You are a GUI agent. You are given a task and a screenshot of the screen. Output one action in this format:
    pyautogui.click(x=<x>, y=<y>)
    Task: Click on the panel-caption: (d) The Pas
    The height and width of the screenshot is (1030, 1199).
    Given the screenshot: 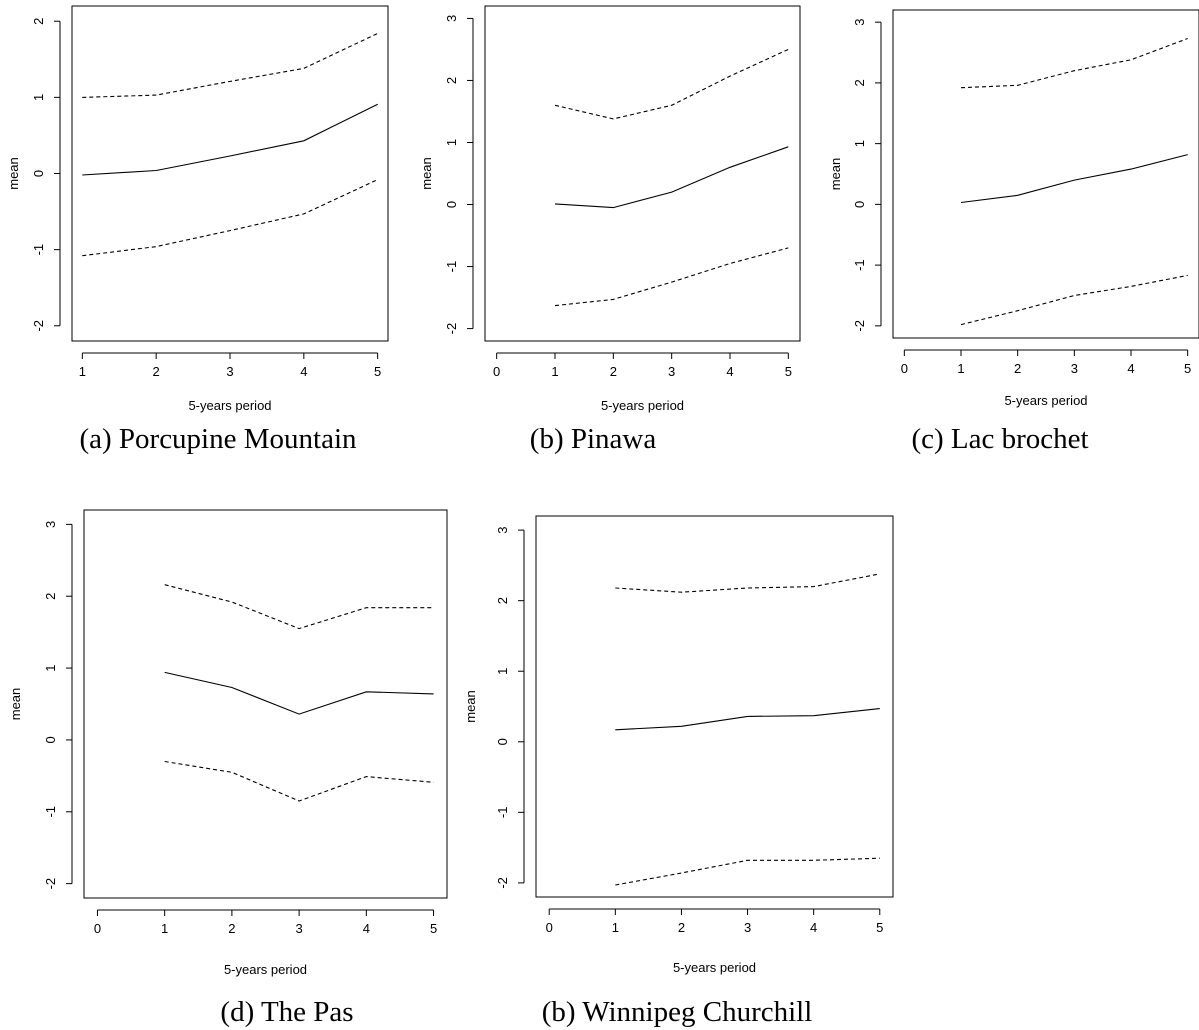 What is the action you would take?
    pyautogui.click(x=286, y=1012)
    